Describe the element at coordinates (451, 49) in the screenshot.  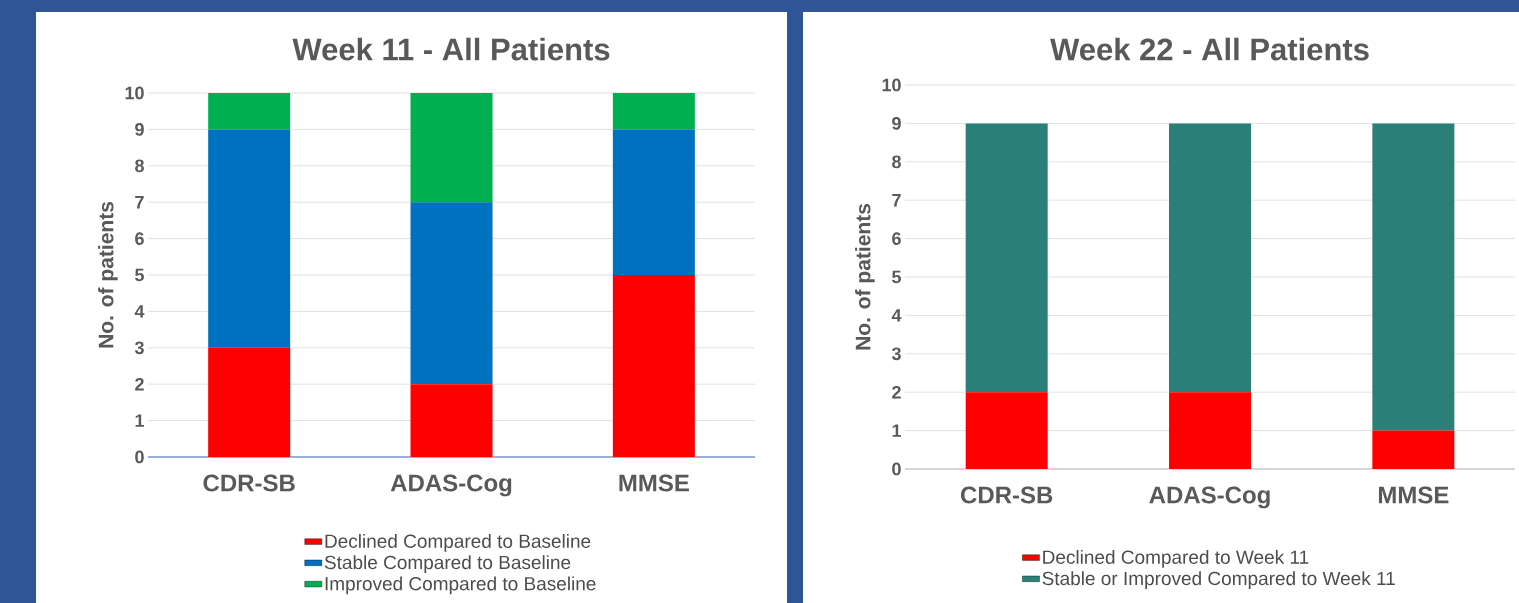
I see `chart-title: Week 11 - All Patients` at that location.